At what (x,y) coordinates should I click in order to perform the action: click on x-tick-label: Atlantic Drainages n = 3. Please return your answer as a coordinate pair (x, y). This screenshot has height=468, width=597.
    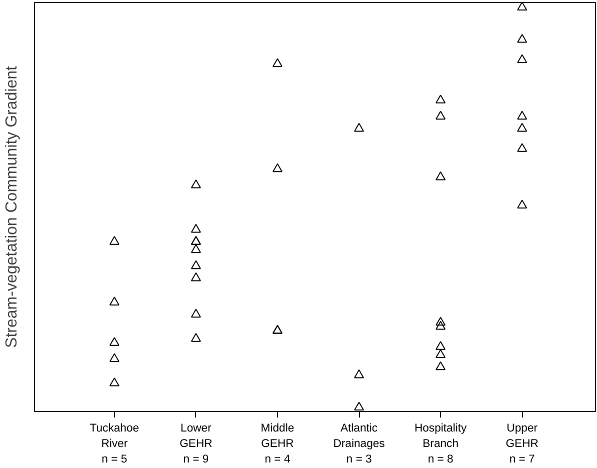
    Looking at the image, I should click on (359, 444).